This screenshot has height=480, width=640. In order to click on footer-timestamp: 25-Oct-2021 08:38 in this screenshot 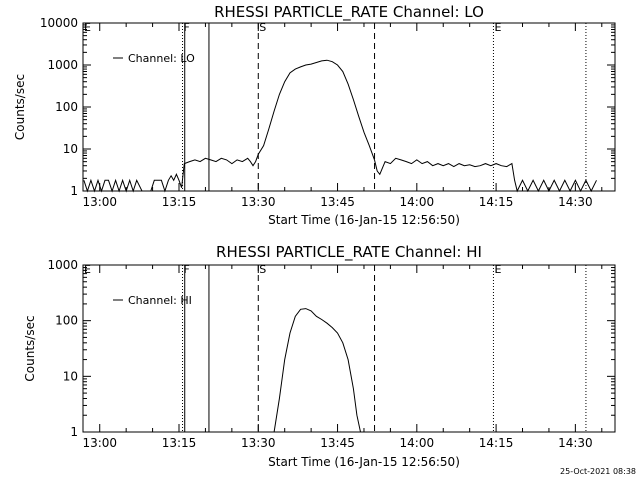, I will do `click(598, 471)`.